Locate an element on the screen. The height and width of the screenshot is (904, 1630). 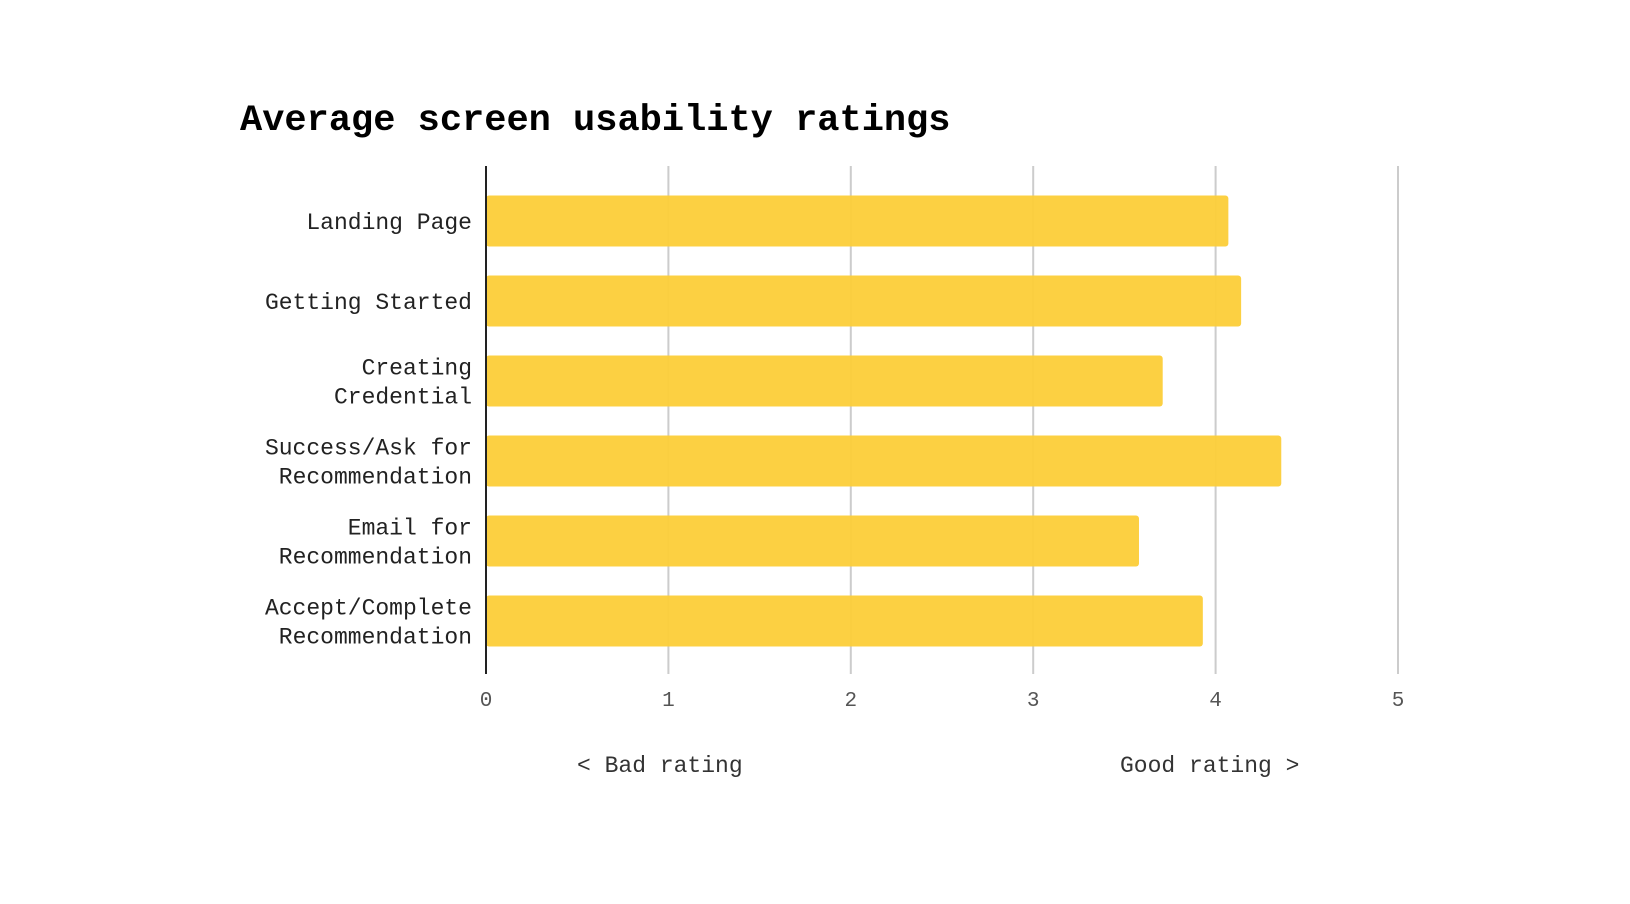
category-label: Accept/Complete is located at coordinates (368, 609).